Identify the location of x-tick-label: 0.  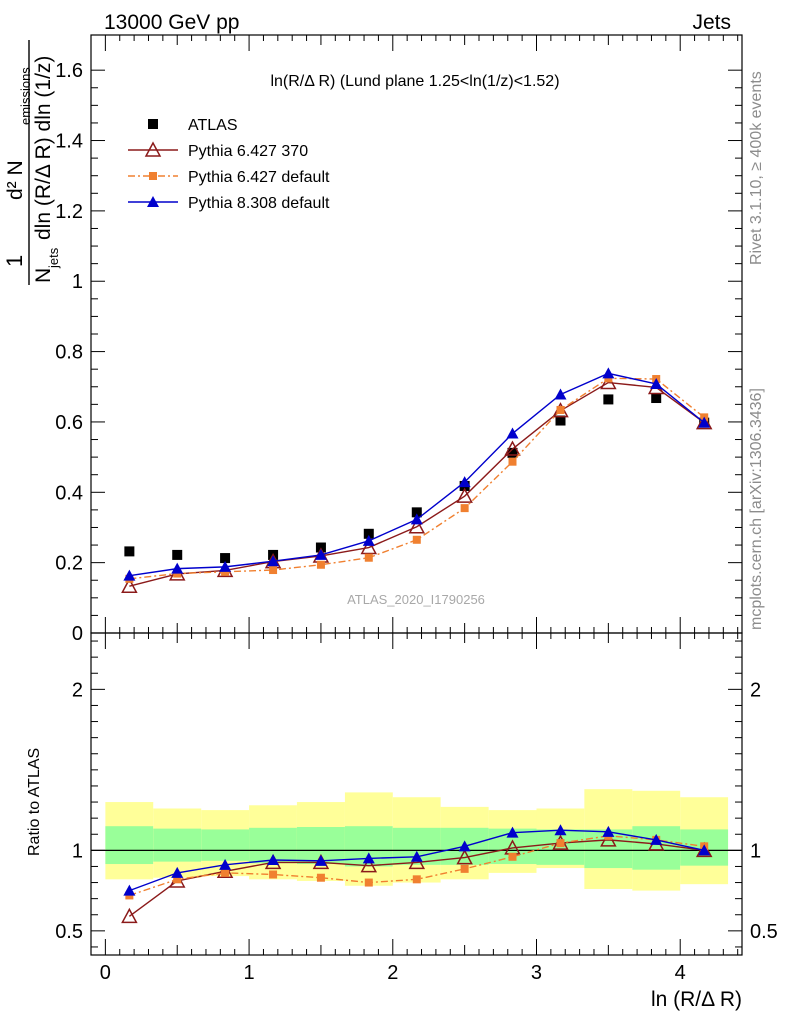
(105, 973).